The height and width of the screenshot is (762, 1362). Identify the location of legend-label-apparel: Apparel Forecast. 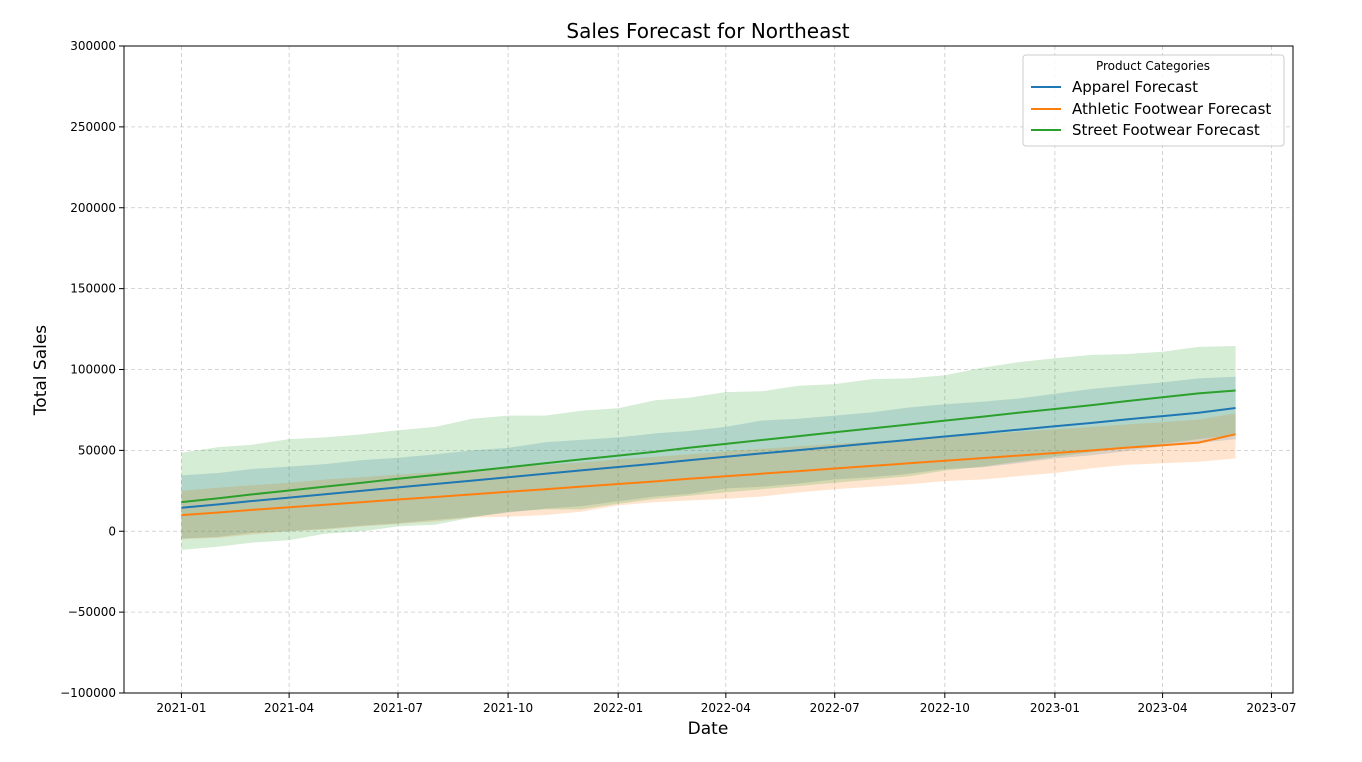
(1135, 87).